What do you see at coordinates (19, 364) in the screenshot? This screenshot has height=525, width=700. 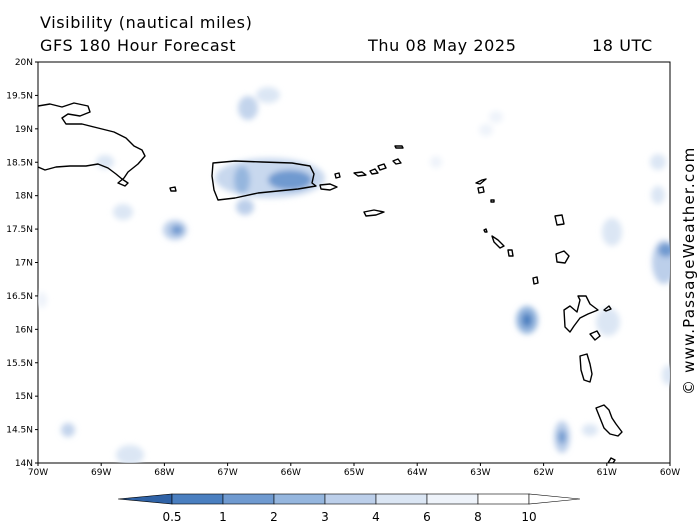 I see `lat-label: 15.5N` at bounding box center [19, 364].